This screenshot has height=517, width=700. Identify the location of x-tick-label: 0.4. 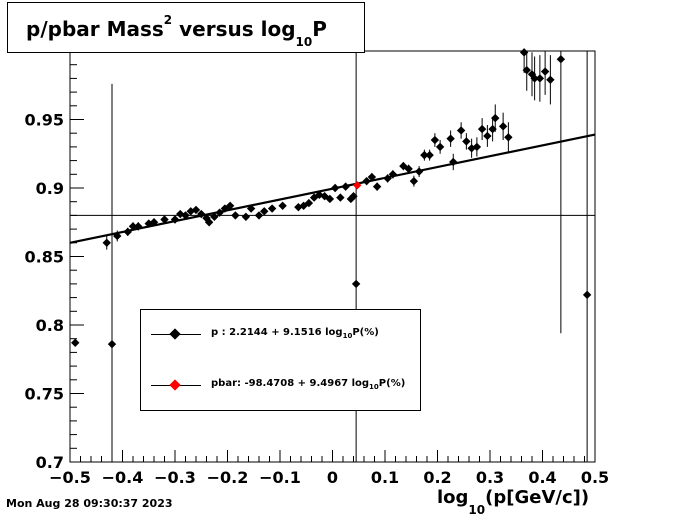
(542, 477).